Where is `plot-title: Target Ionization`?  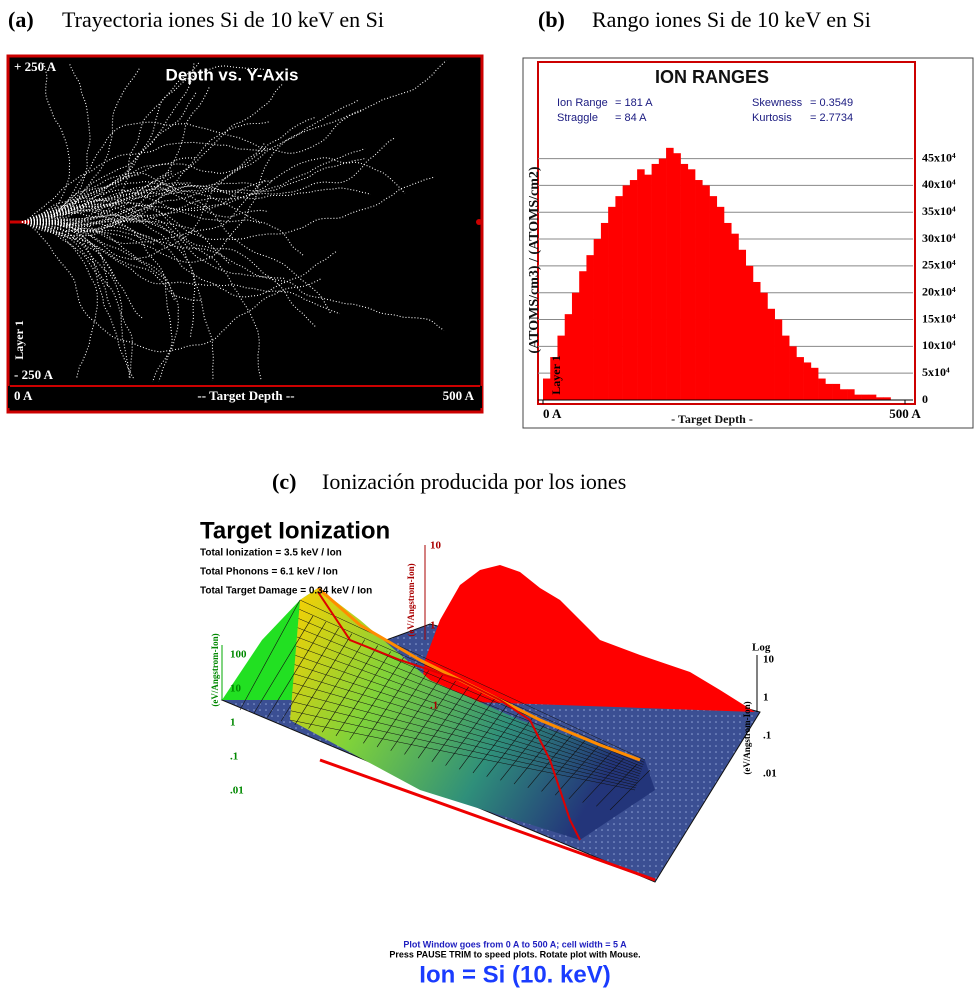 plot-title: Target Ionization is located at coordinates (295, 530).